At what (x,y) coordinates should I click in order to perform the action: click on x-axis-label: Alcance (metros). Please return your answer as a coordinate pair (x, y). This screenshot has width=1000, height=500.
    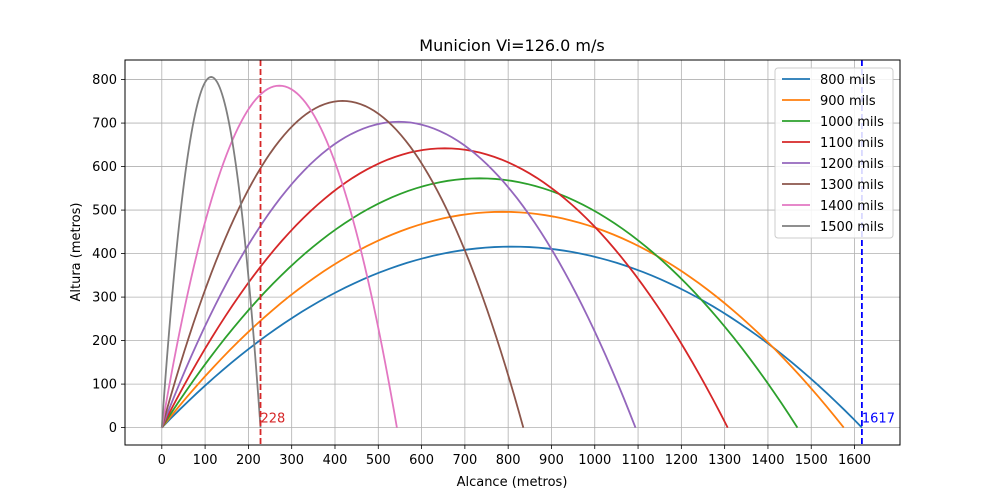
    Looking at the image, I should click on (512, 482).